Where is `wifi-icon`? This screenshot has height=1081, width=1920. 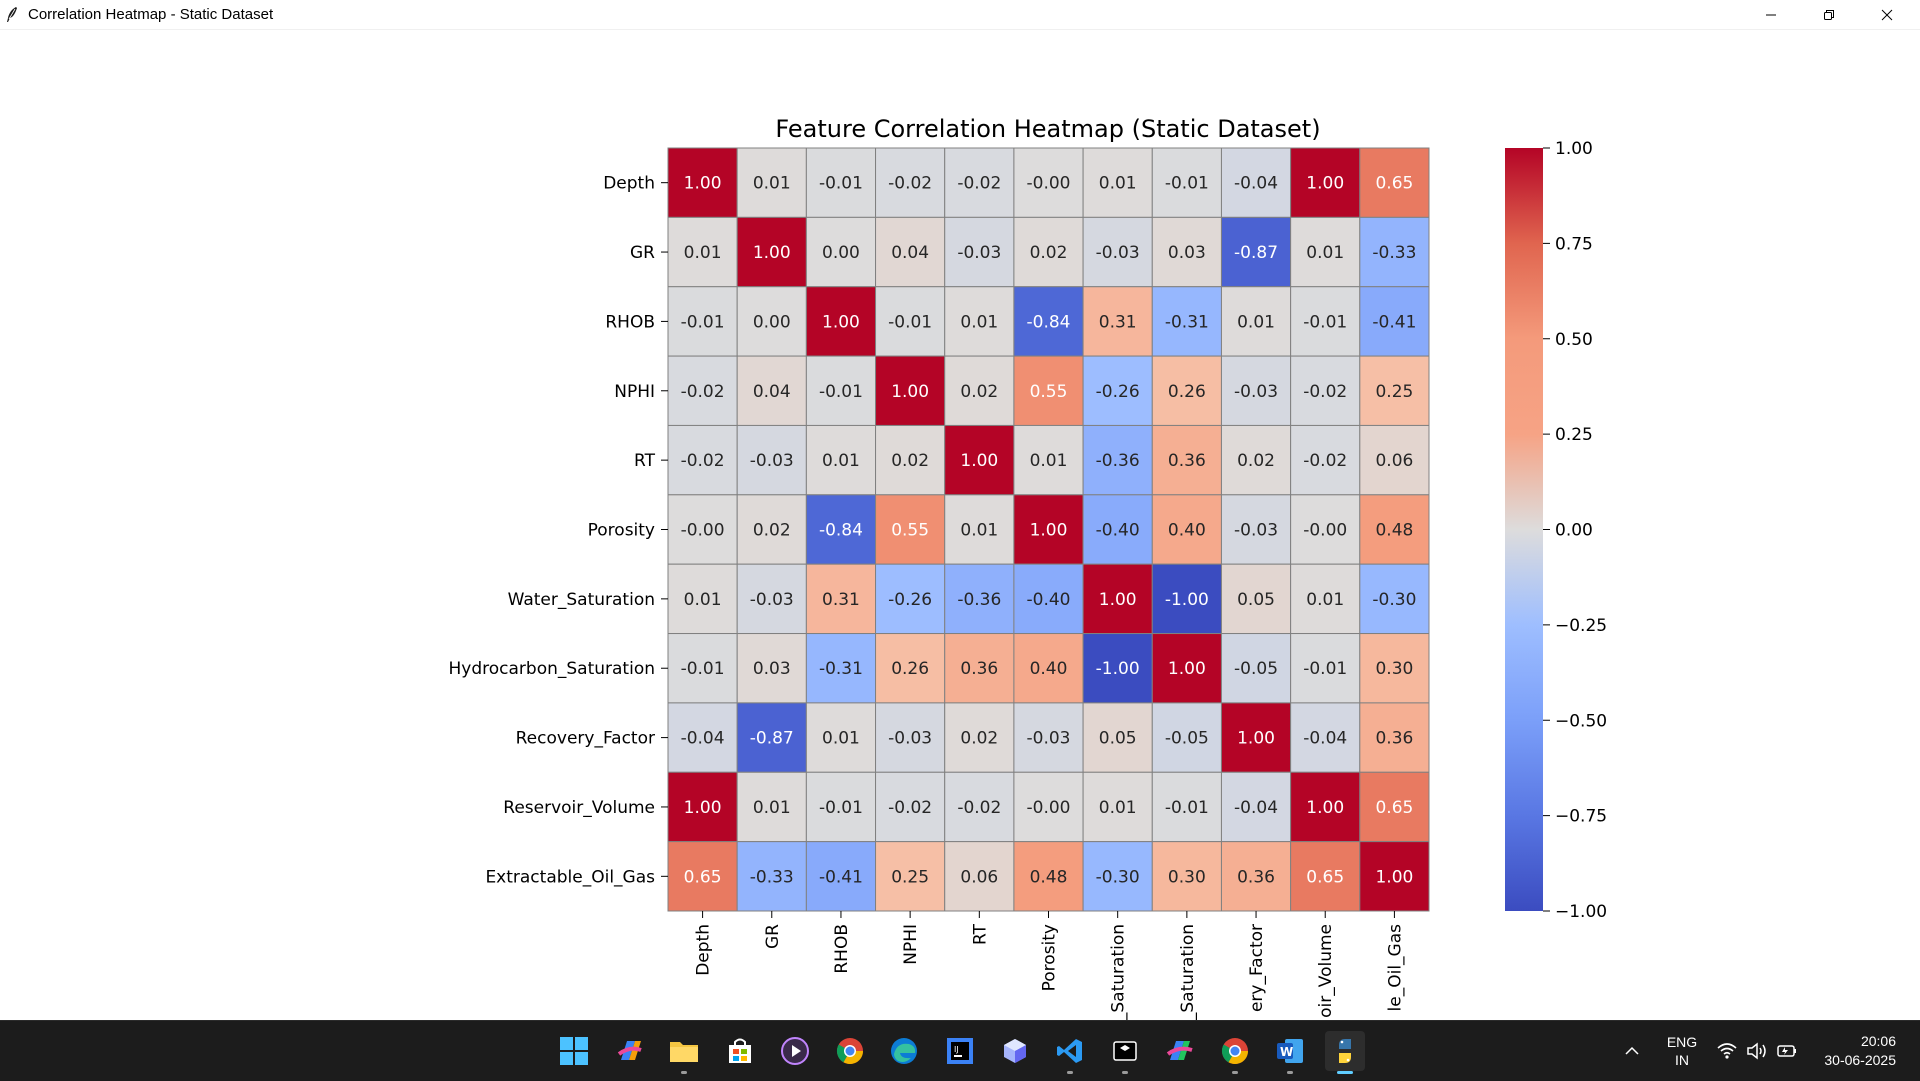
wifi-icon is located at coordinates (1727, 1051).